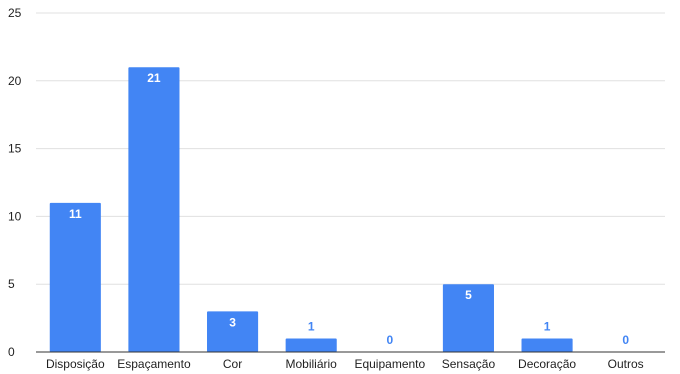 This screenshot has width=680, height=374. I want to click on y-tick-label: 20, so click(15, 81).